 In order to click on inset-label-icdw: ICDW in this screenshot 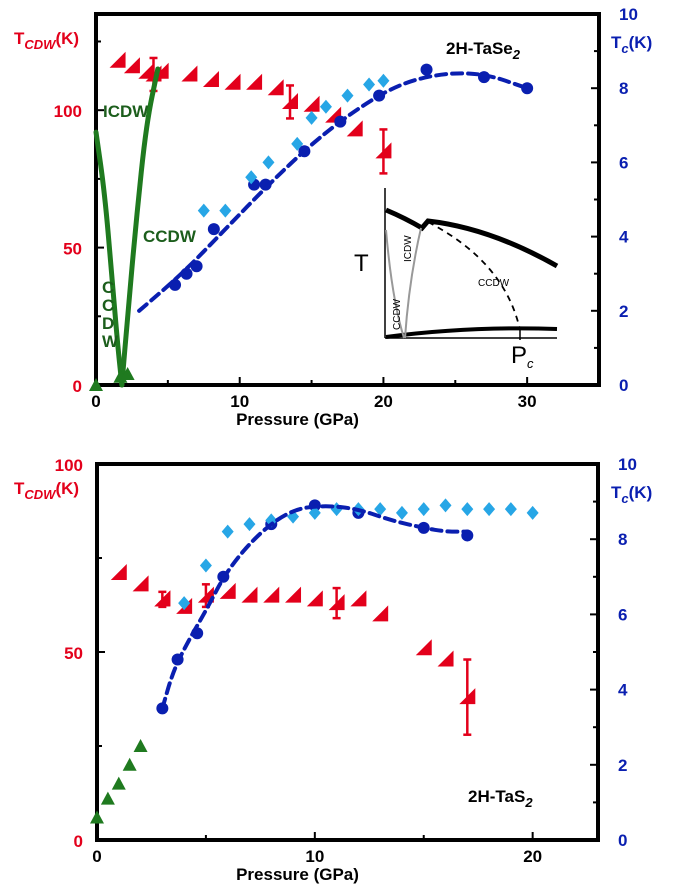, I will do `click(408, 248)`.